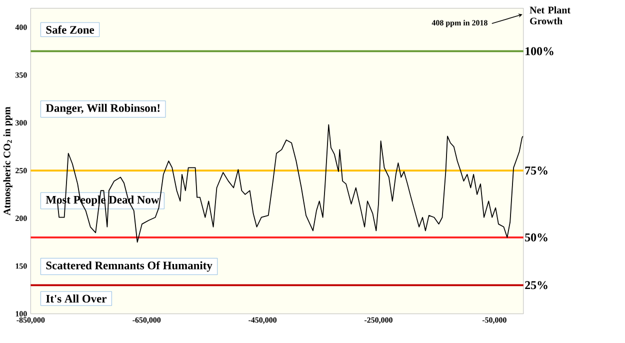 The image size is (625, 343). I want to click on text: 100%, so click(540, 51).